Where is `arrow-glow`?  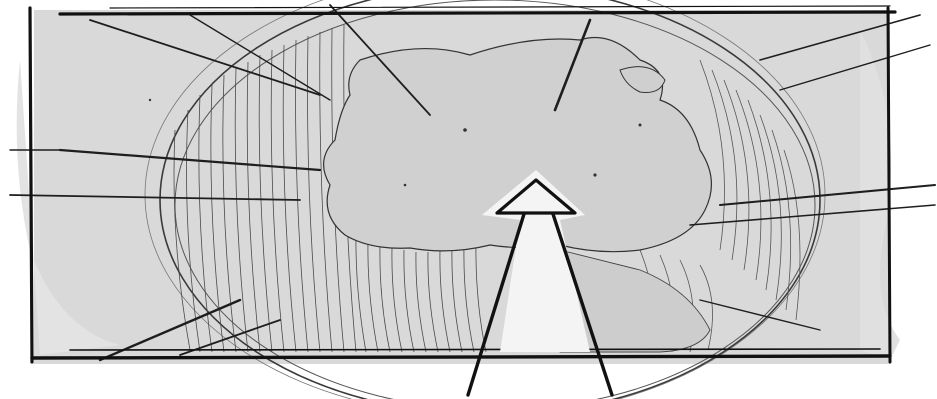 arrow-glow is located at coordinates (536, 261).